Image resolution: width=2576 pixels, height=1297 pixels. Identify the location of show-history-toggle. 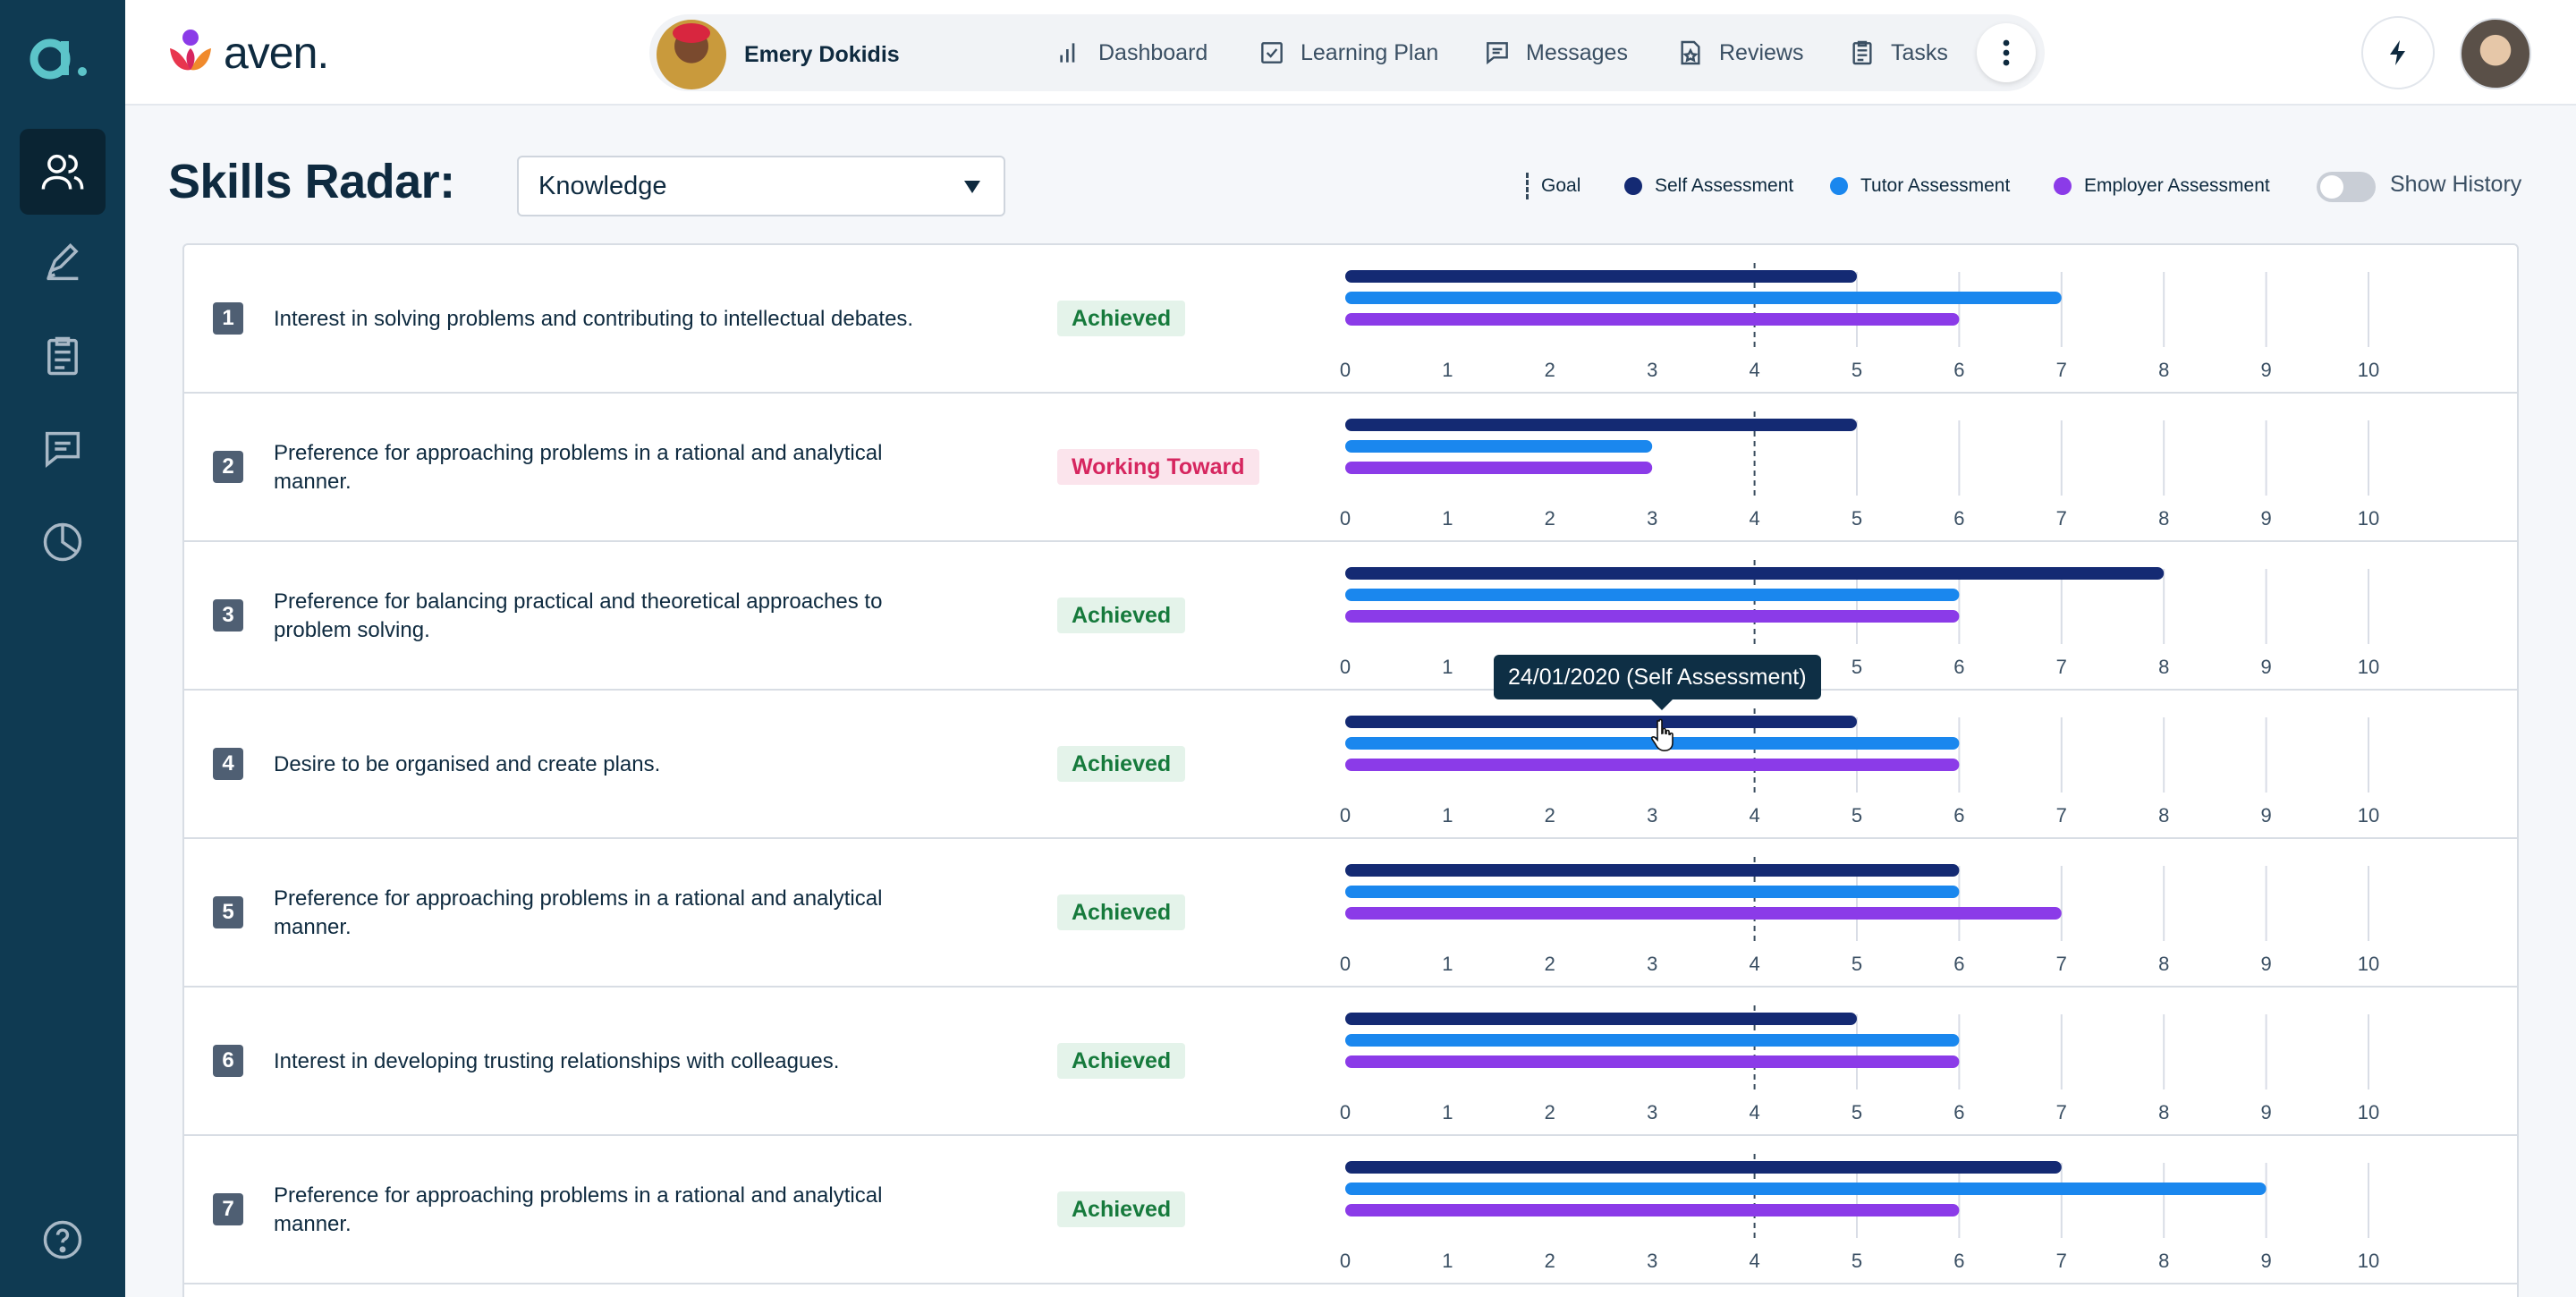
(2346, 187).